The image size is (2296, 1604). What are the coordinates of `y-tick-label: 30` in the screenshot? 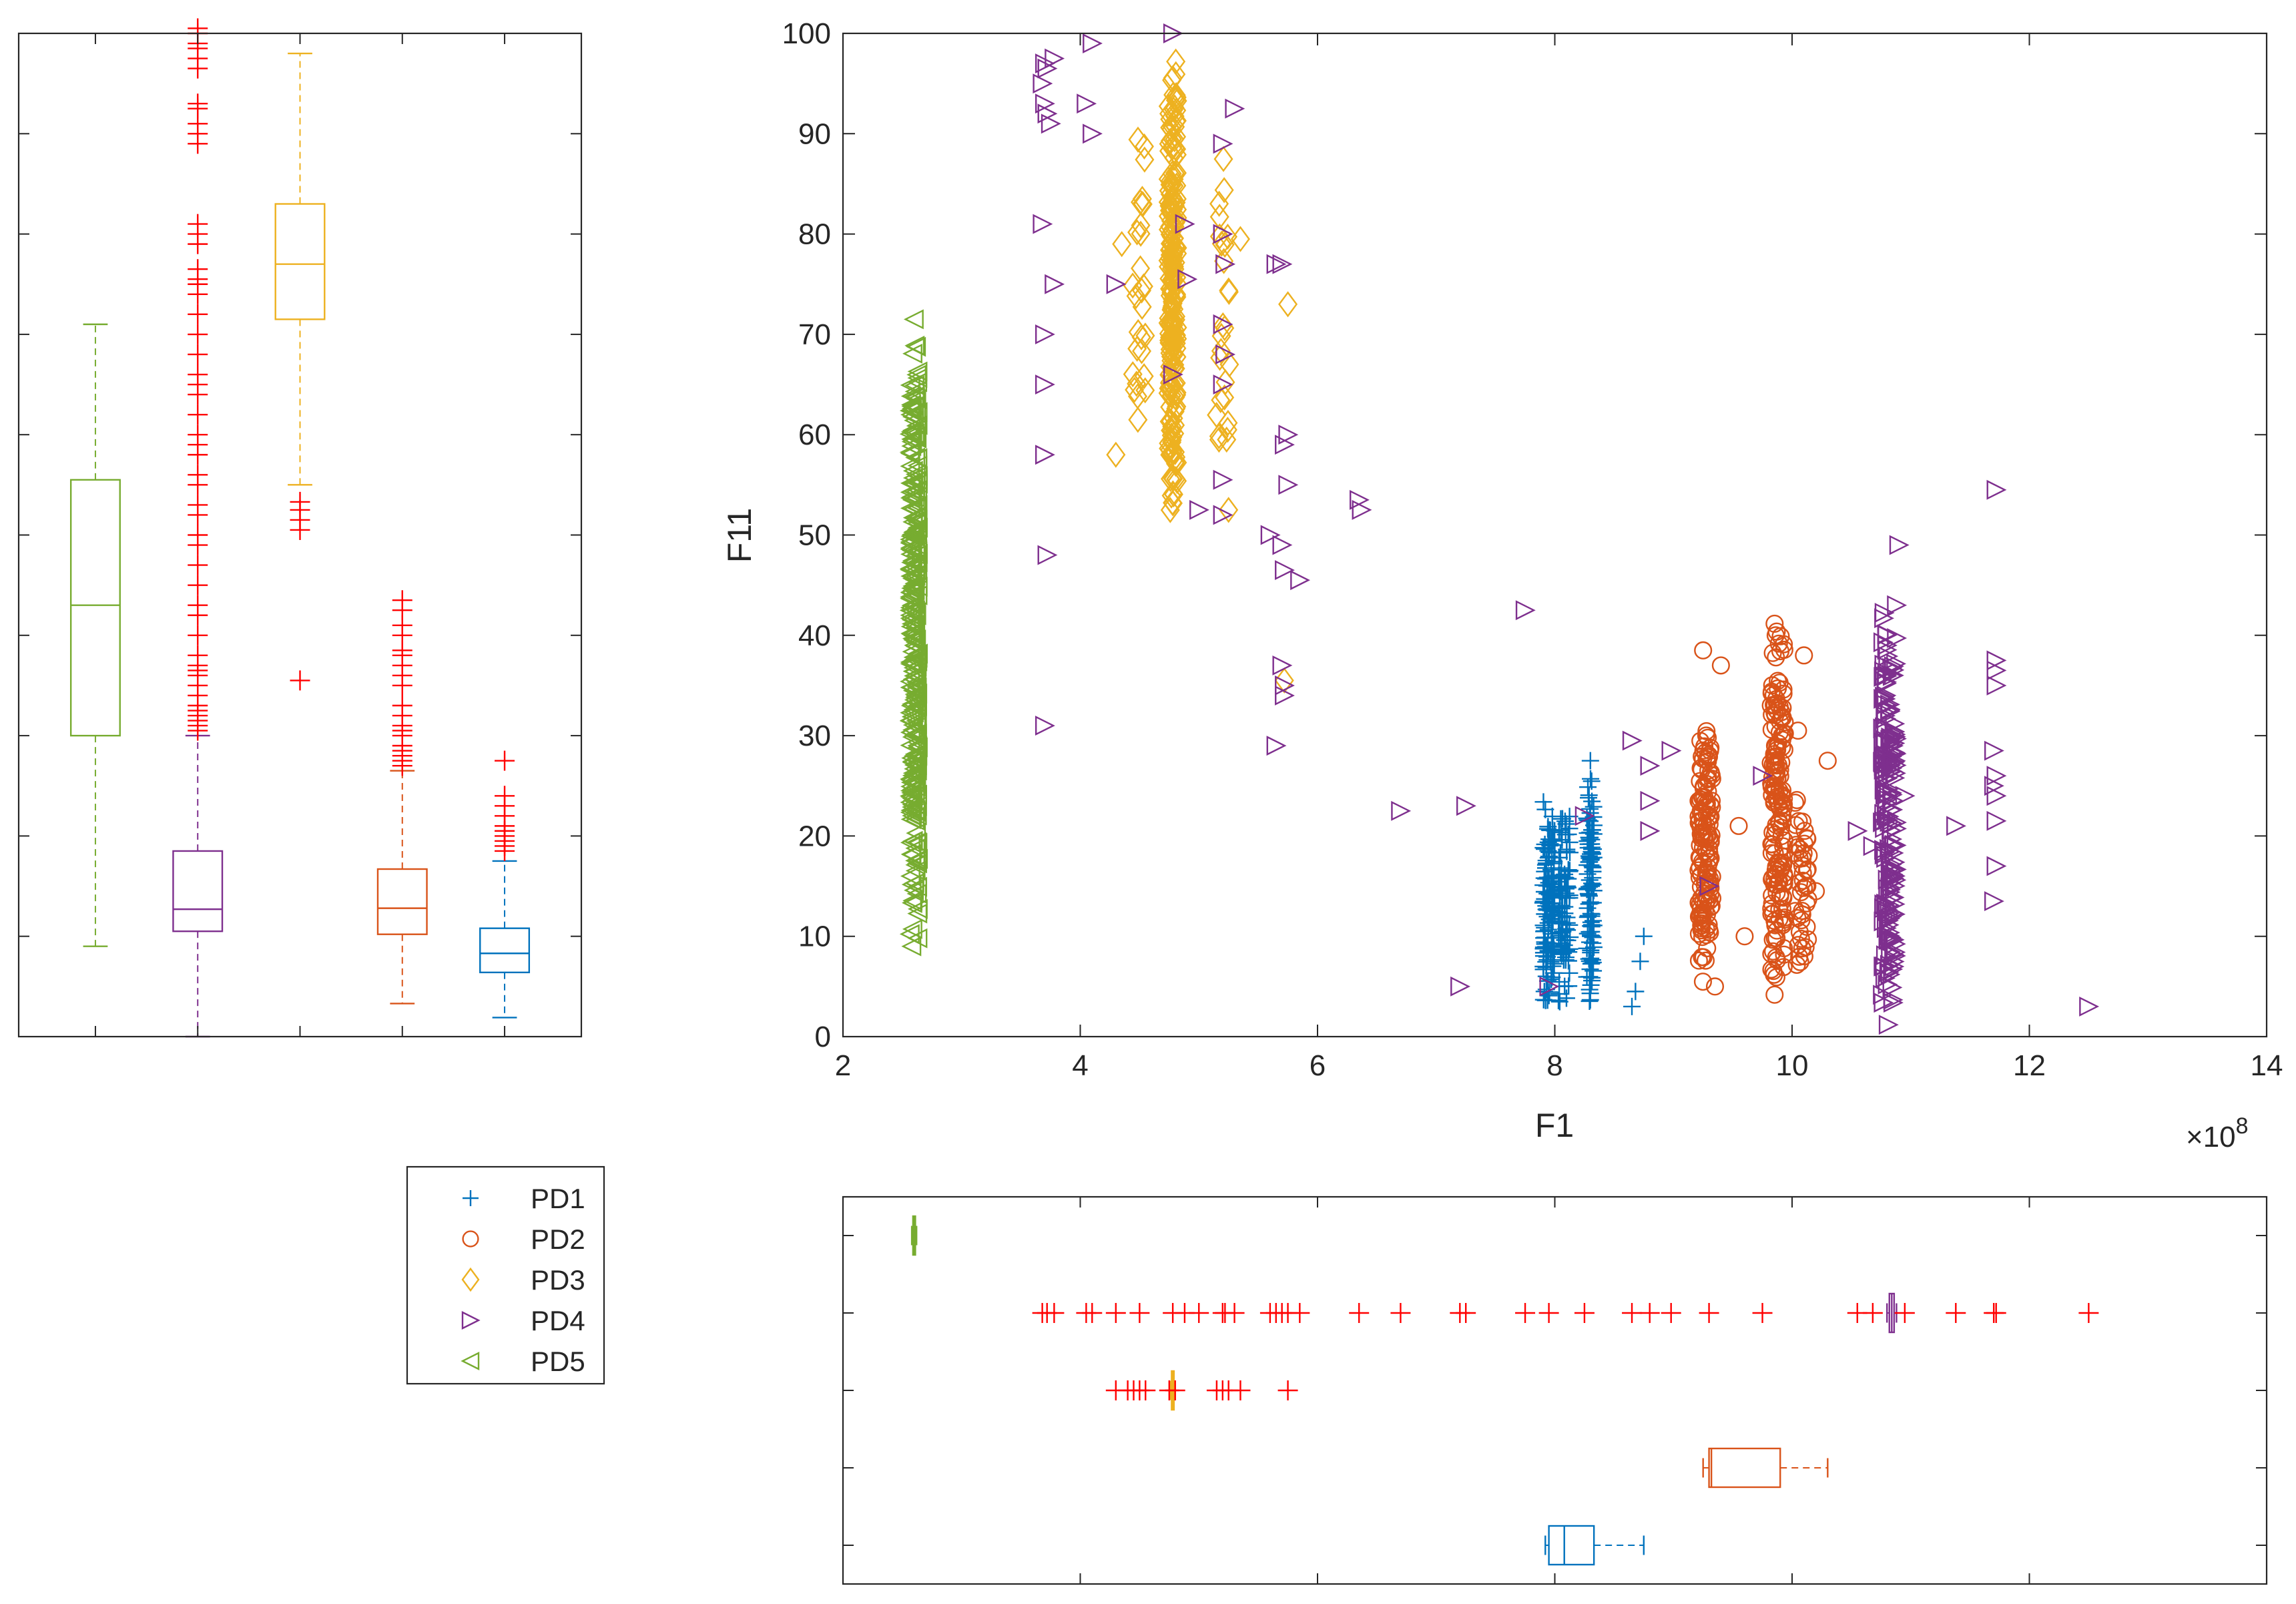 It's located at (815, 736).